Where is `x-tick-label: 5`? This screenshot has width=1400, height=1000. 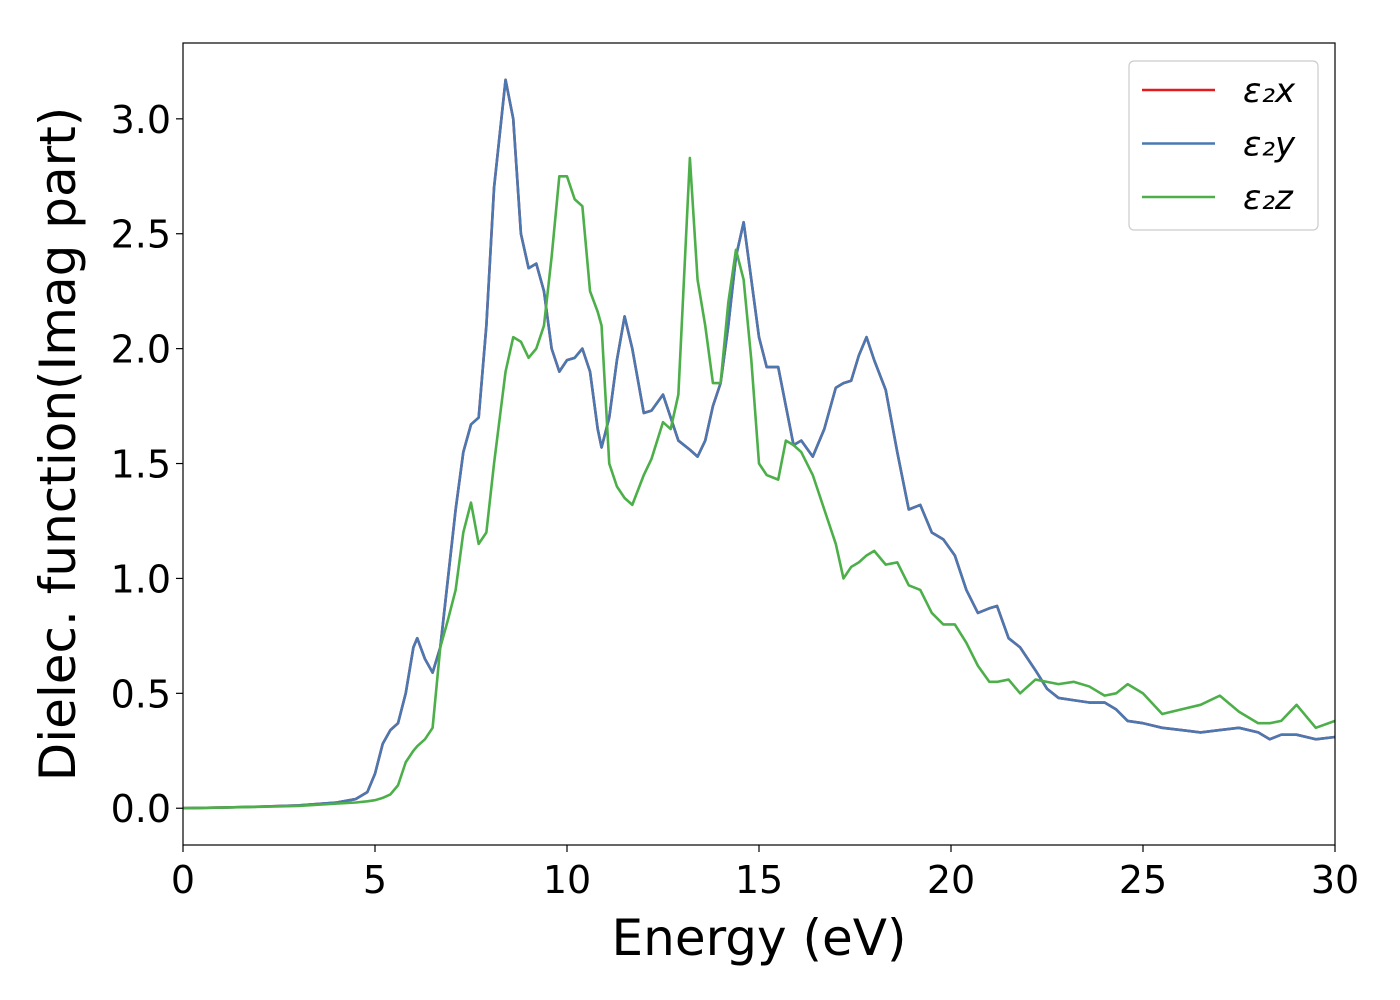 x-tick-label: 5 is located at coordinates (375, 880).